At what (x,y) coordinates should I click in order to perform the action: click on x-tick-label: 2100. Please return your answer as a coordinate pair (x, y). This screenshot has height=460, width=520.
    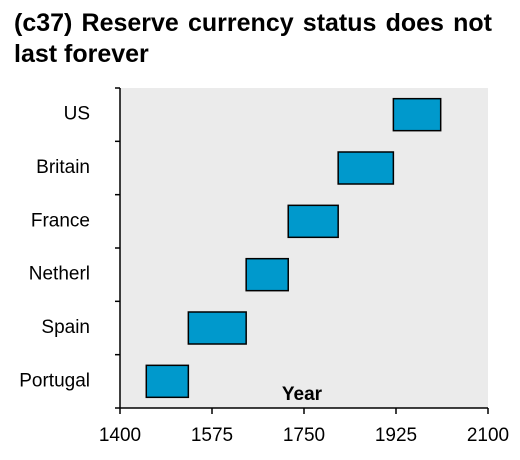
    Looking at the image, I should click on (488, 435).